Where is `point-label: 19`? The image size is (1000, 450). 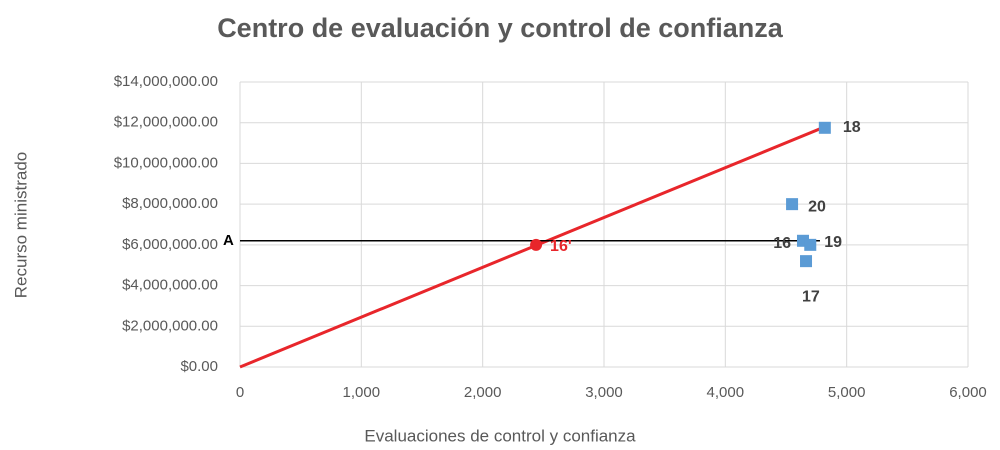 point-label: 19 is located at coordinates (833, 242).